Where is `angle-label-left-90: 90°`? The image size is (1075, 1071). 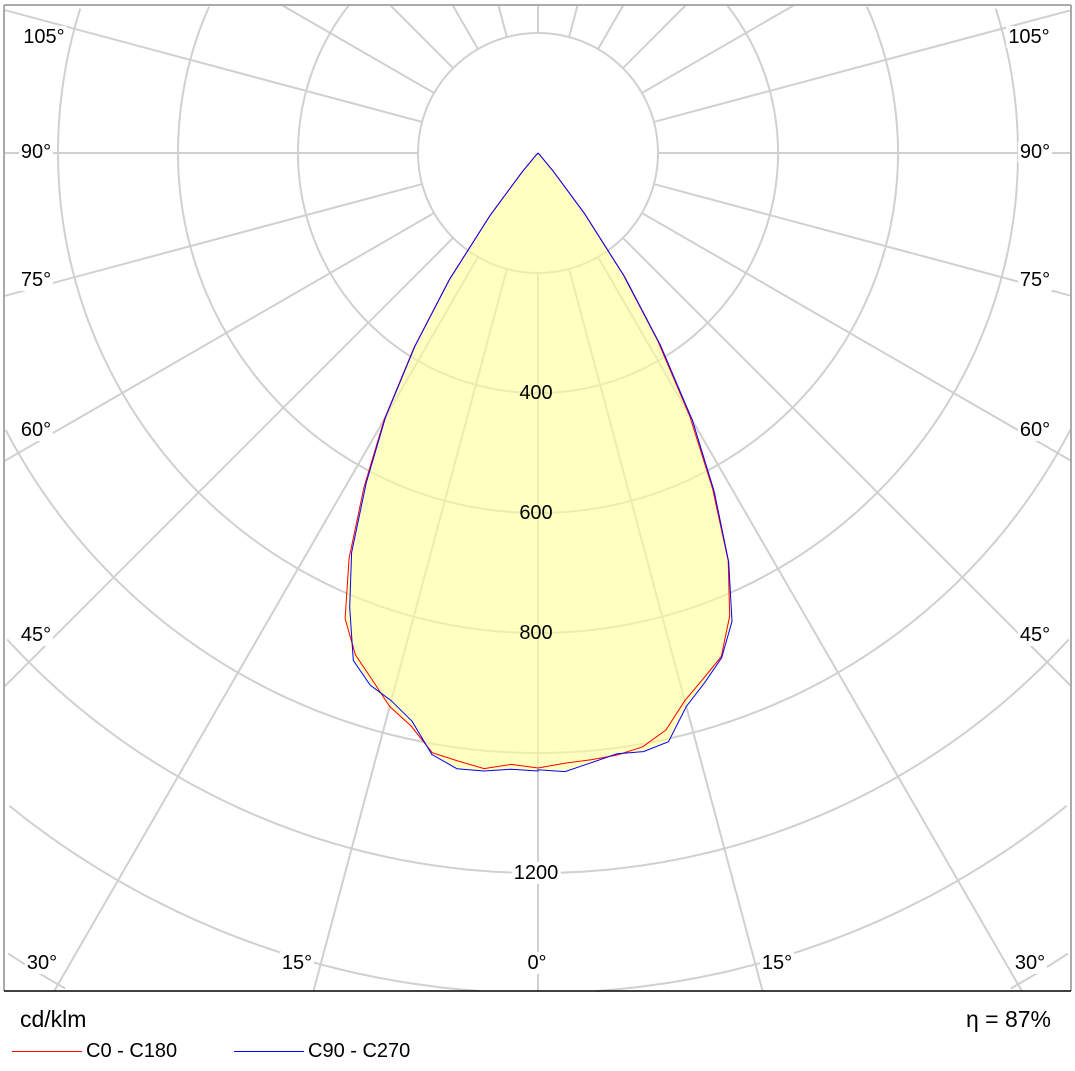
angle-label-left-90: 90° is located at coordinates (36, 152).